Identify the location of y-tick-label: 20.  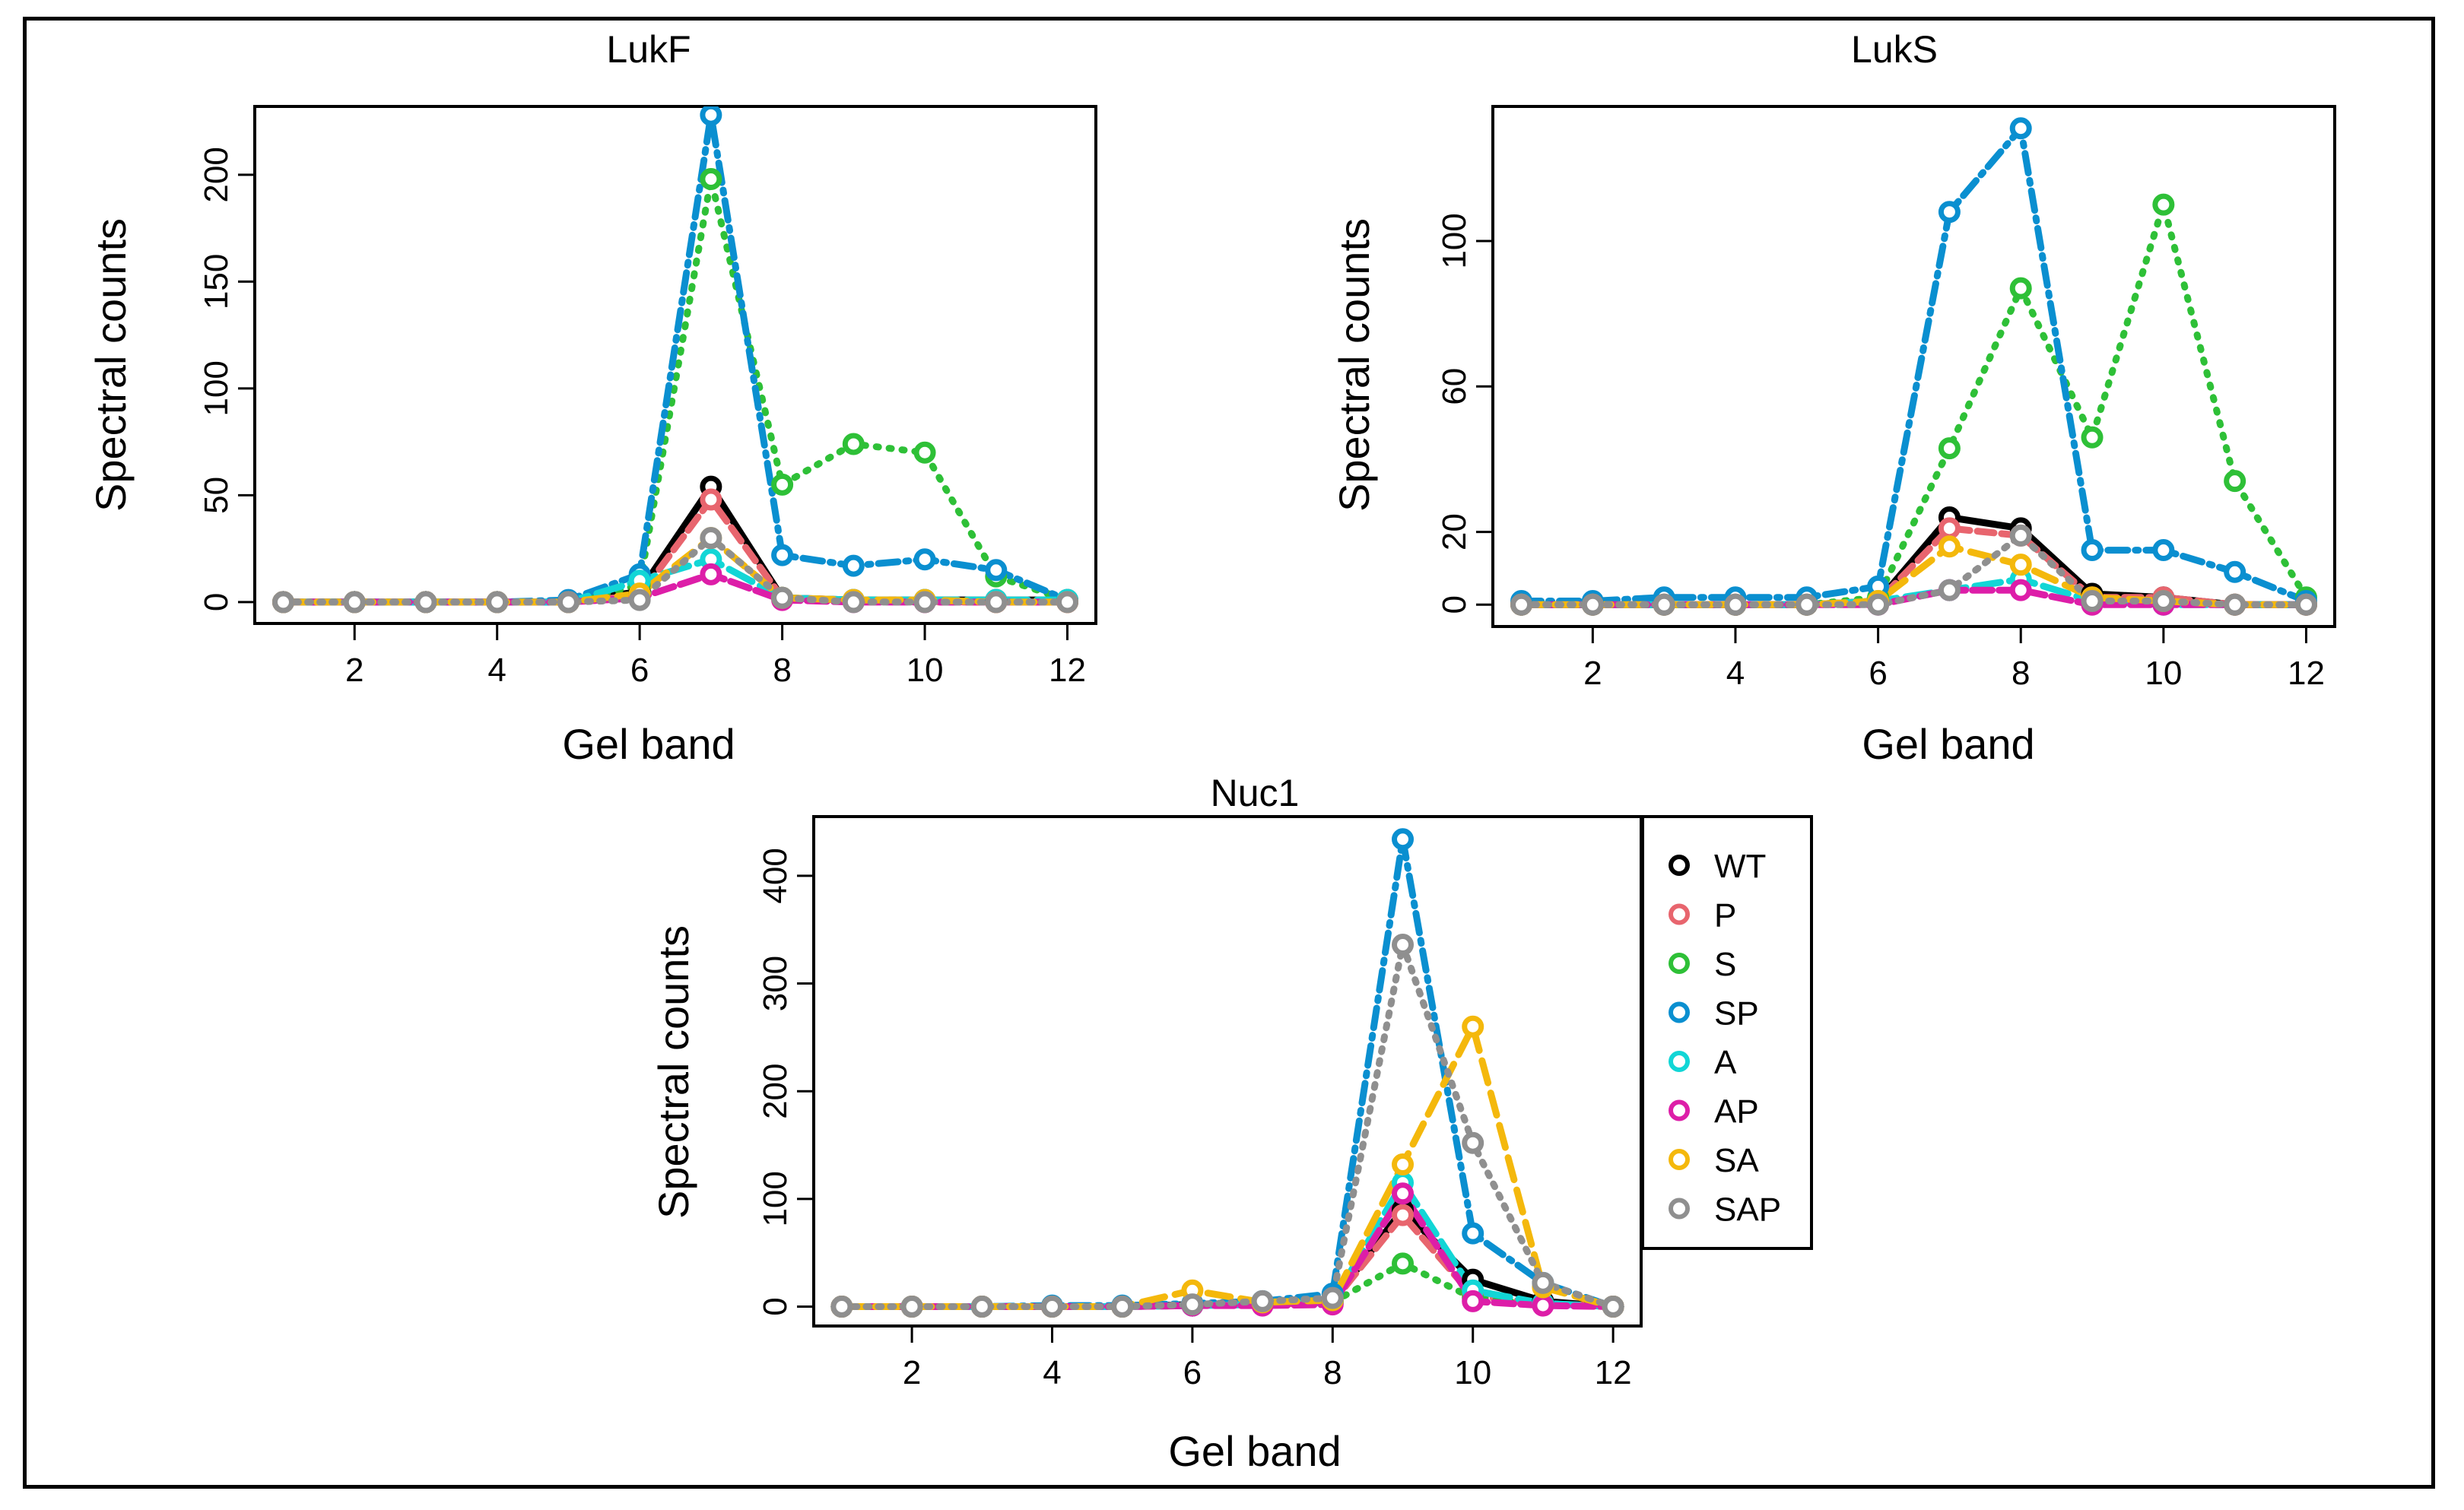
(1454, 531).